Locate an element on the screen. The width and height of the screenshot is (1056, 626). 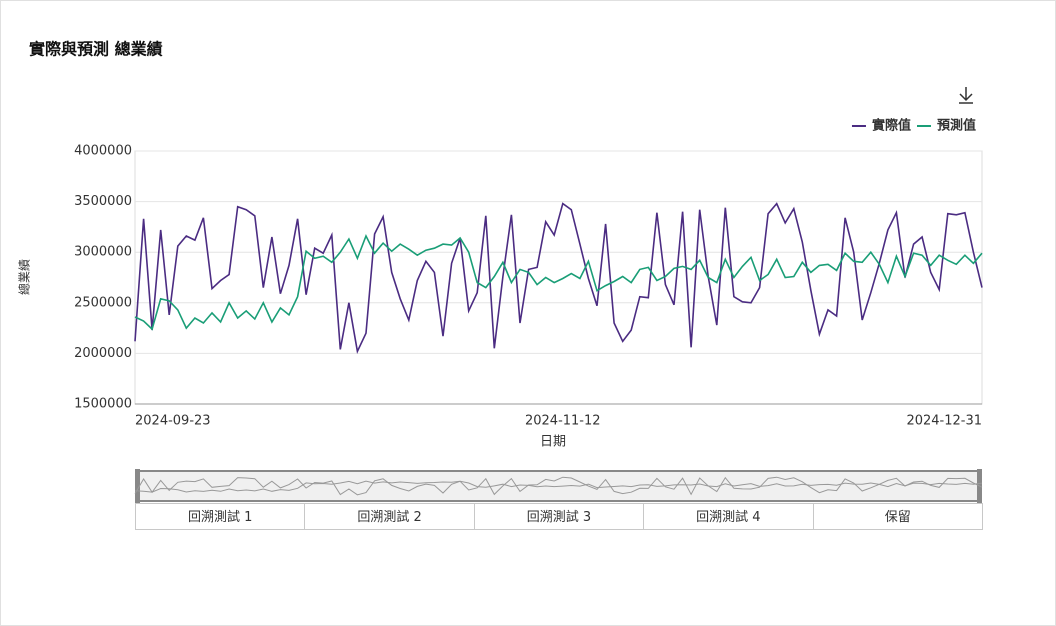
legend-label: 實際值 is located at coordinates (891, 126).